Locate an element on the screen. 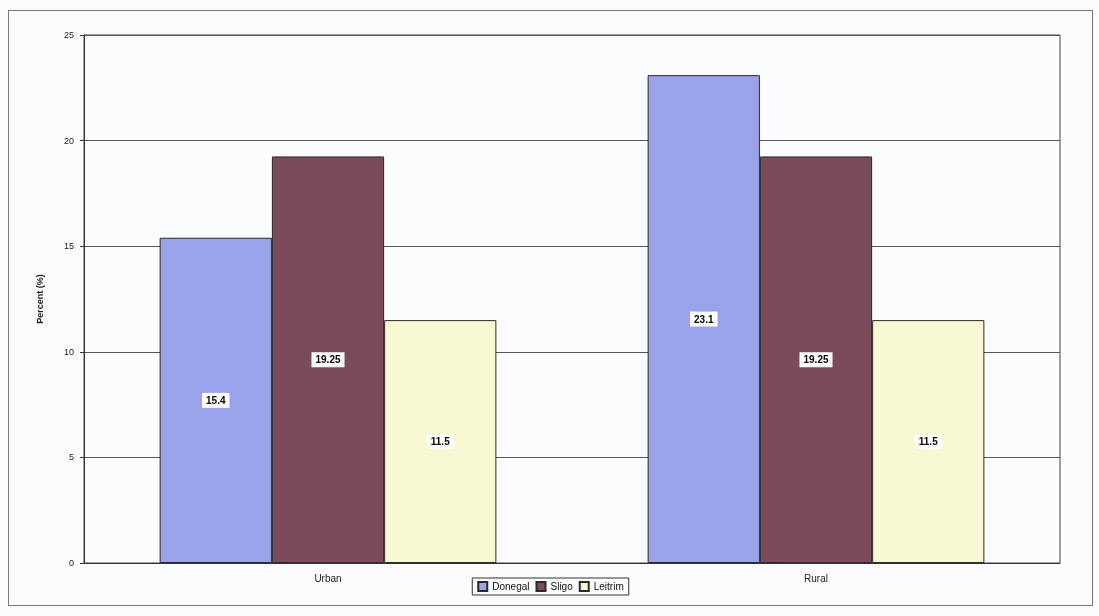 This screenshot has height=616, width=1099. legend-label: Leitrim is located at coordinates (608, 586).